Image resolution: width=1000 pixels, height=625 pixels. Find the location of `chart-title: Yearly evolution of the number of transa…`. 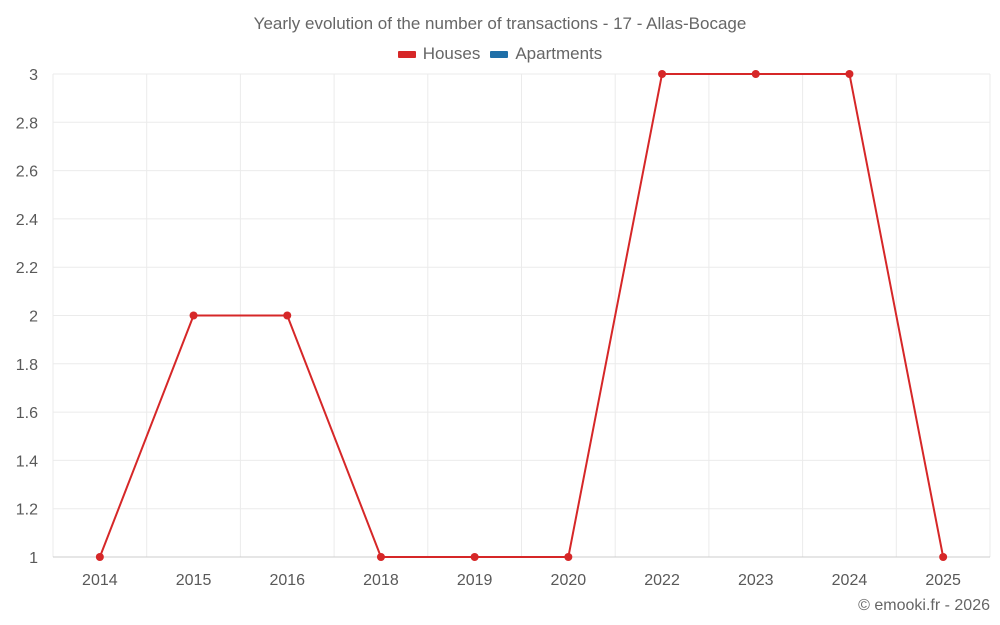

chart-title: Yearly evolution of the number of transa… is located at coordinates (500, 23).